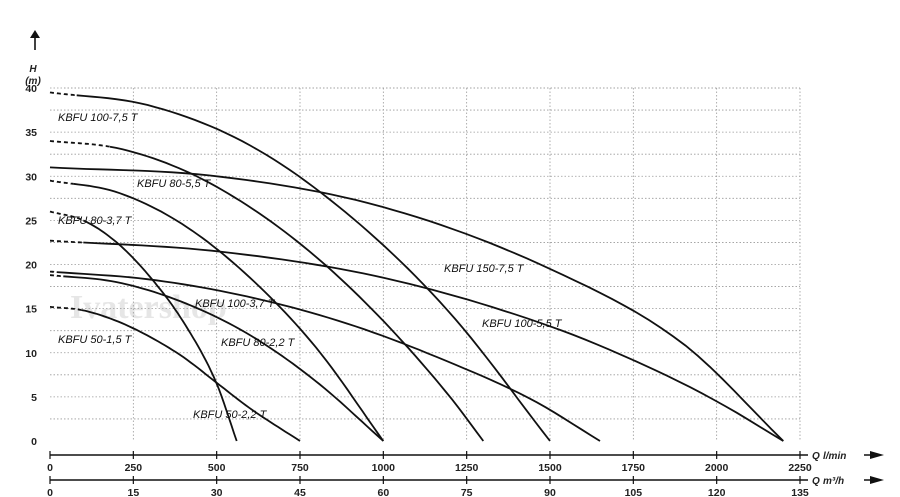  Describe the element at coordinates (300, 492) in the screenshot. I see `x2-axis-tick-label: 45` at that location.